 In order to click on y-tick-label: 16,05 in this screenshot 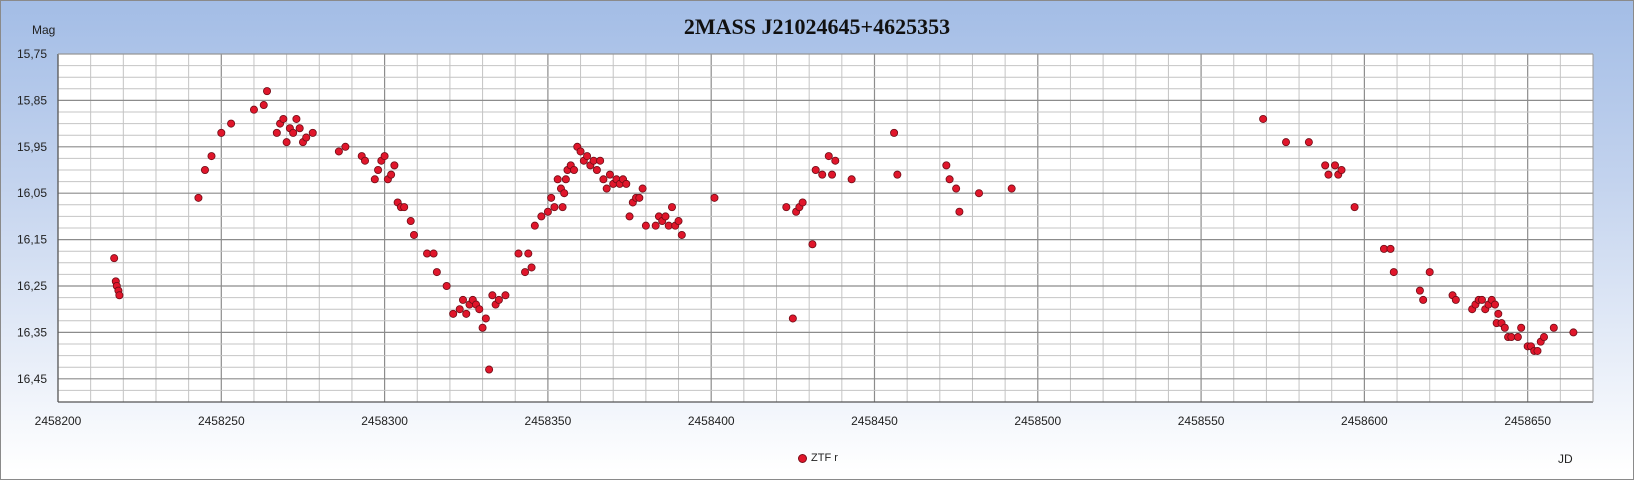, I will do `click(32, 193)`.